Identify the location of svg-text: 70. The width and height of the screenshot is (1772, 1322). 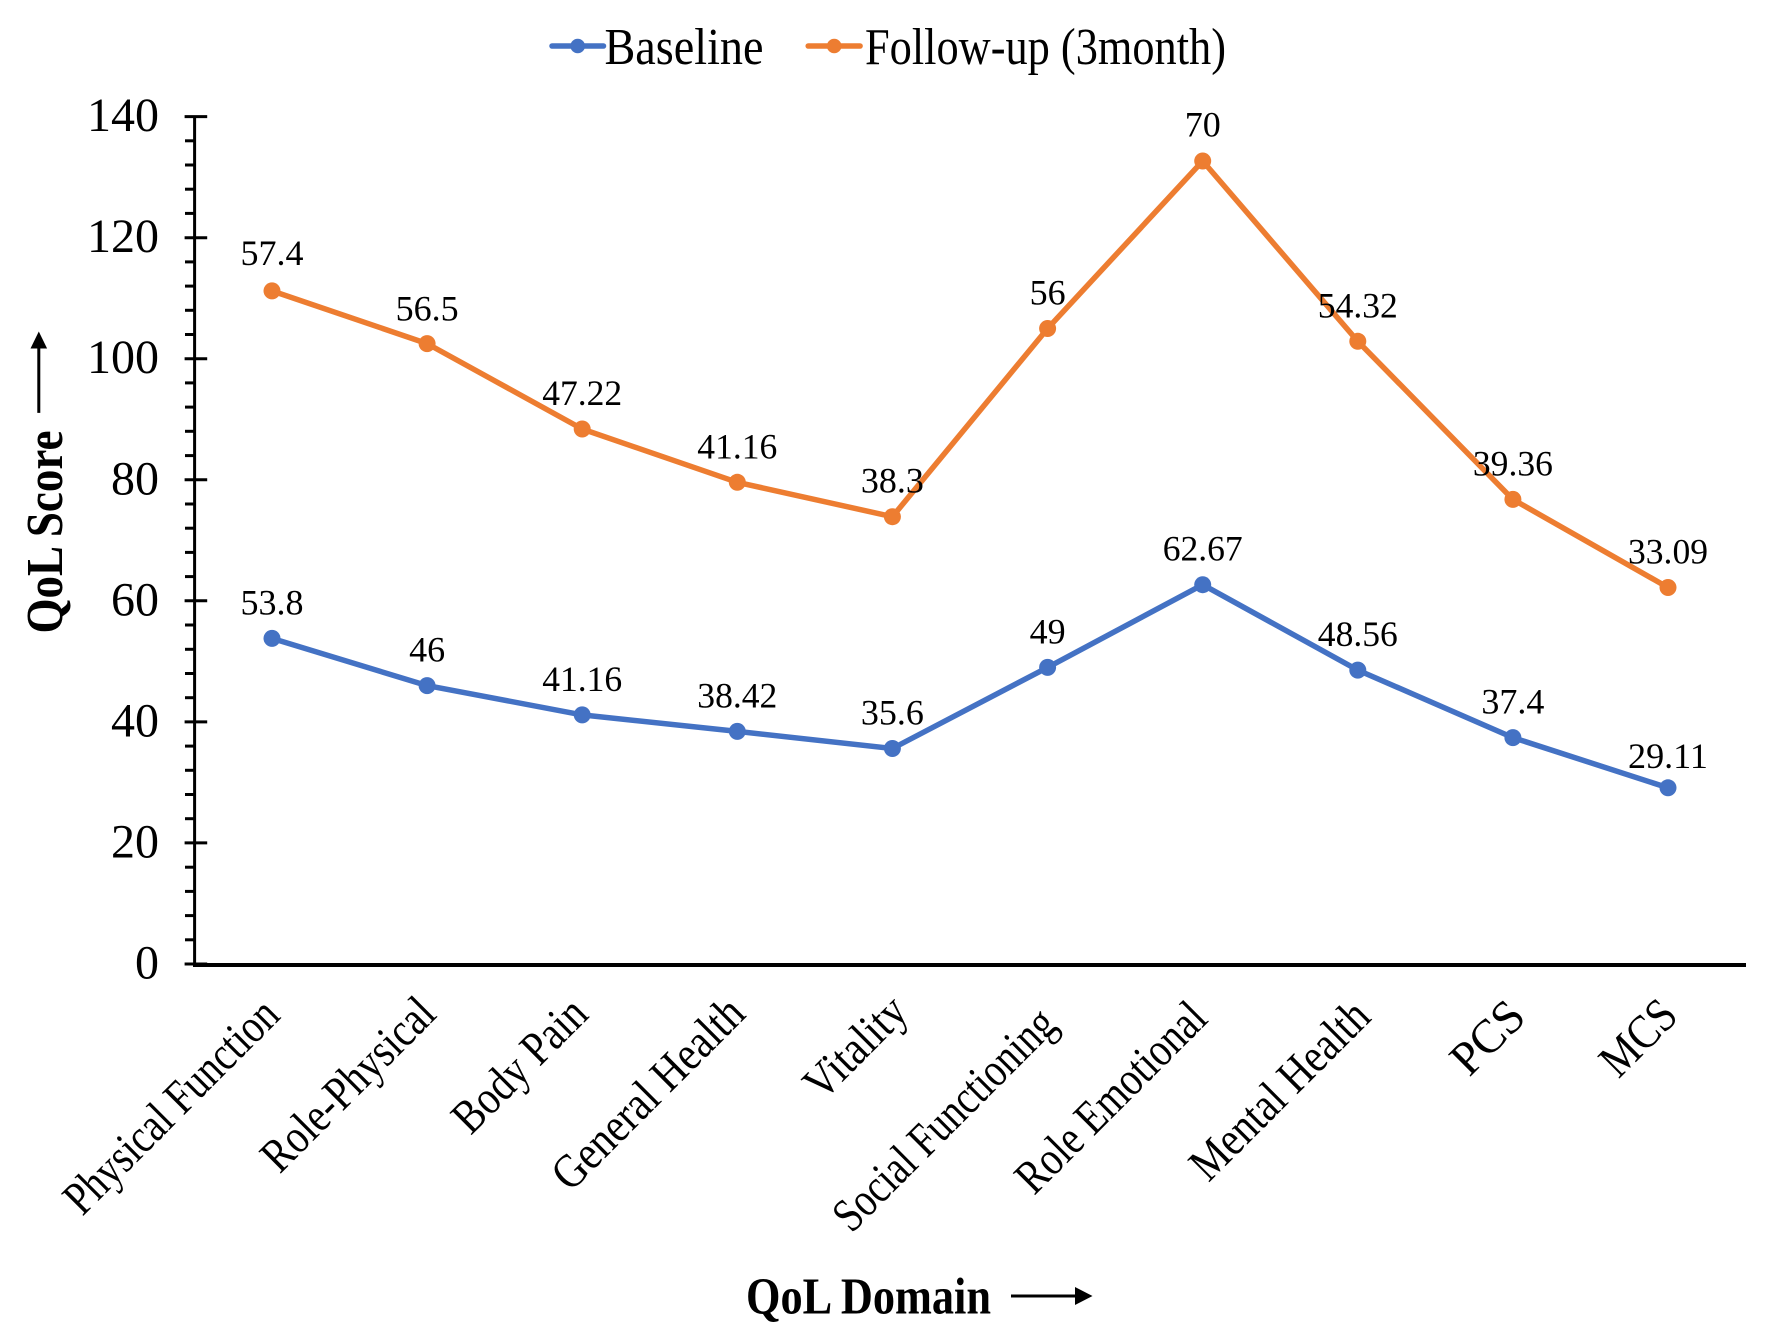
(1203, 125).